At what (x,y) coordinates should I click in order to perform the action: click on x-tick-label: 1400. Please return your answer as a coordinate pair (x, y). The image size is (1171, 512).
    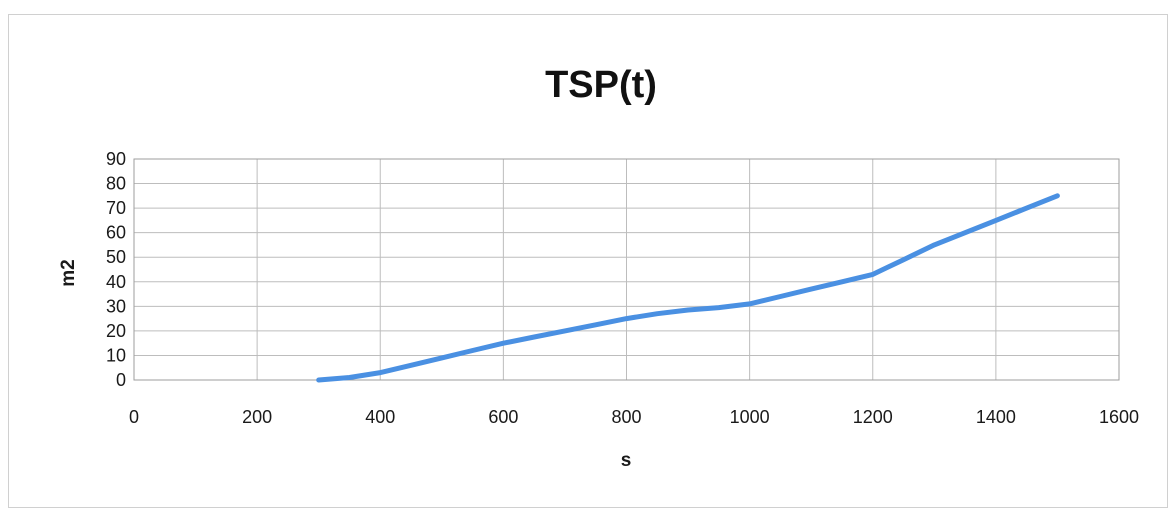
    Looking at the image, I should click on (996, 417).